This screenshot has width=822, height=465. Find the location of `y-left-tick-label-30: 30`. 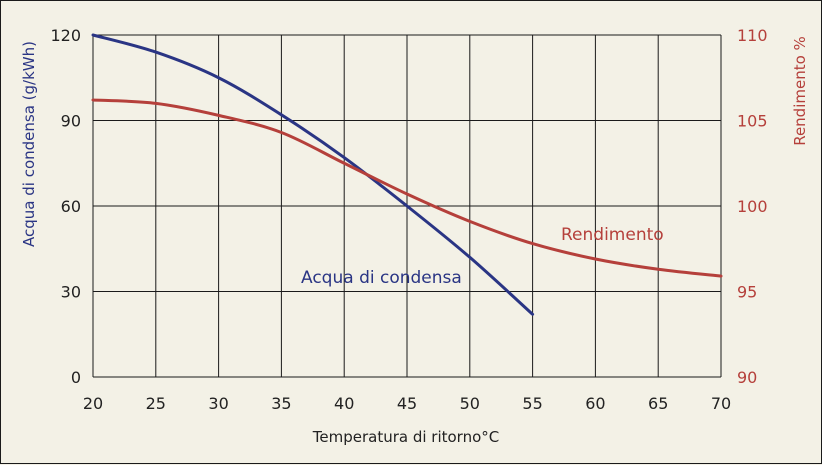

y-left-tick-label-30: 30 is located at coordinates (71, 292).